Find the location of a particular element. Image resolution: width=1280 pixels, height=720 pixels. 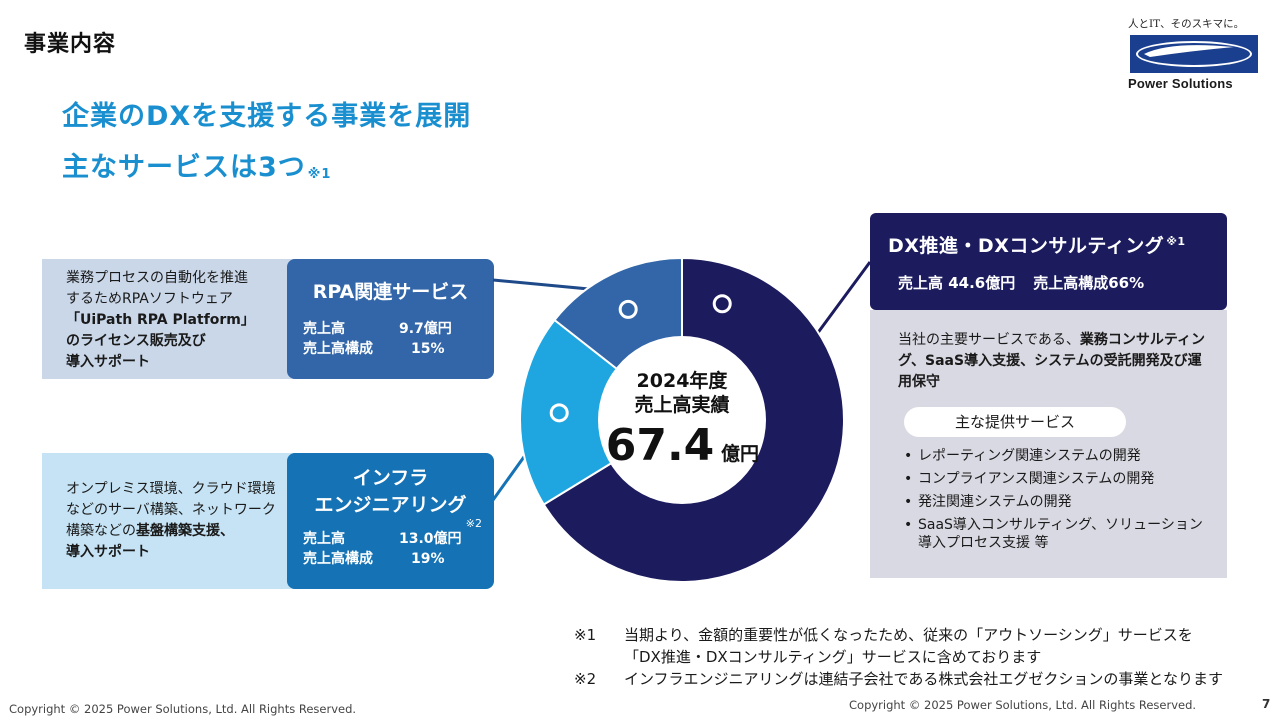

infra-desc-line: などのサーバ構築、ネットワーク is located at coordinates (171, 510).